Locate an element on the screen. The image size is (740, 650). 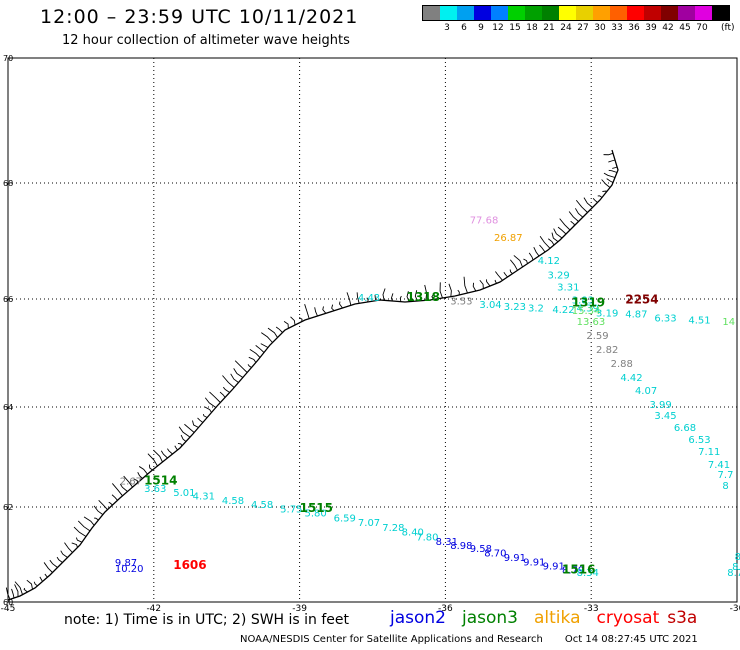
wave-height-value: 4.39 is located at coordinates (588, 308).